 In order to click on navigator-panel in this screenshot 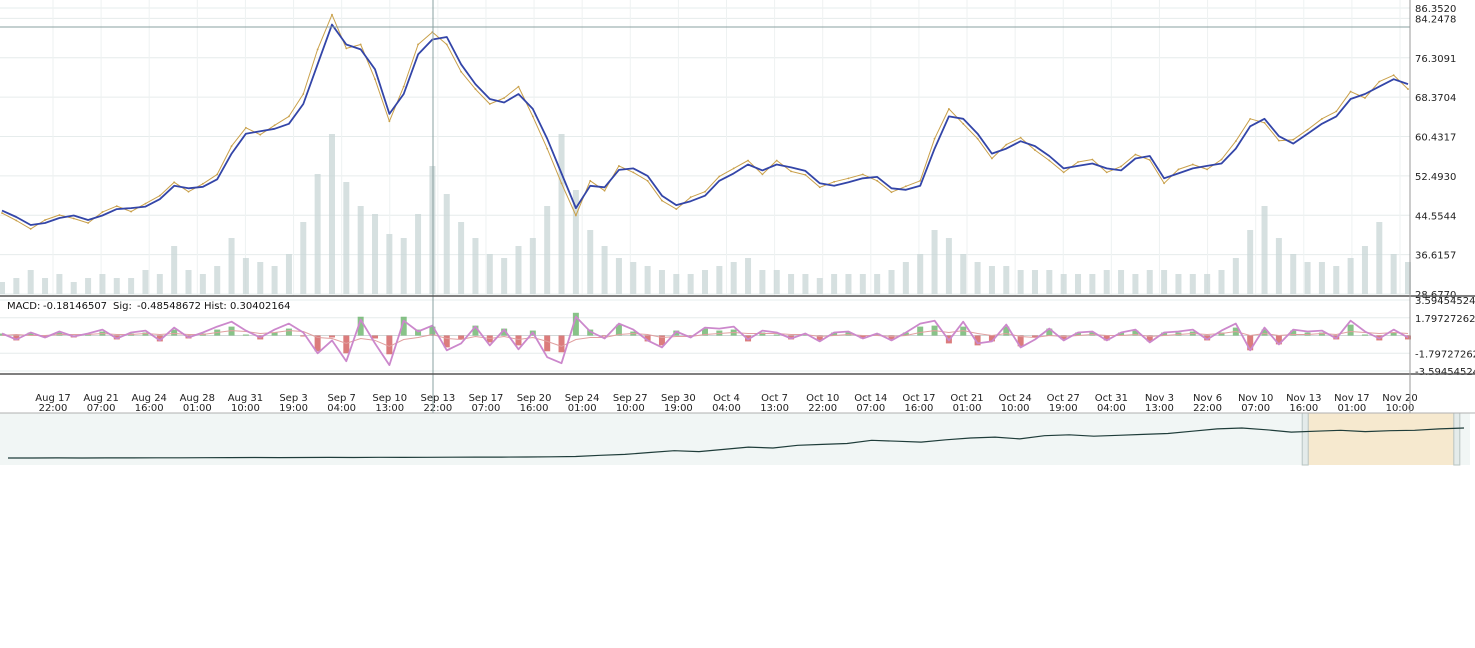, I will do `click(735, 439)`.